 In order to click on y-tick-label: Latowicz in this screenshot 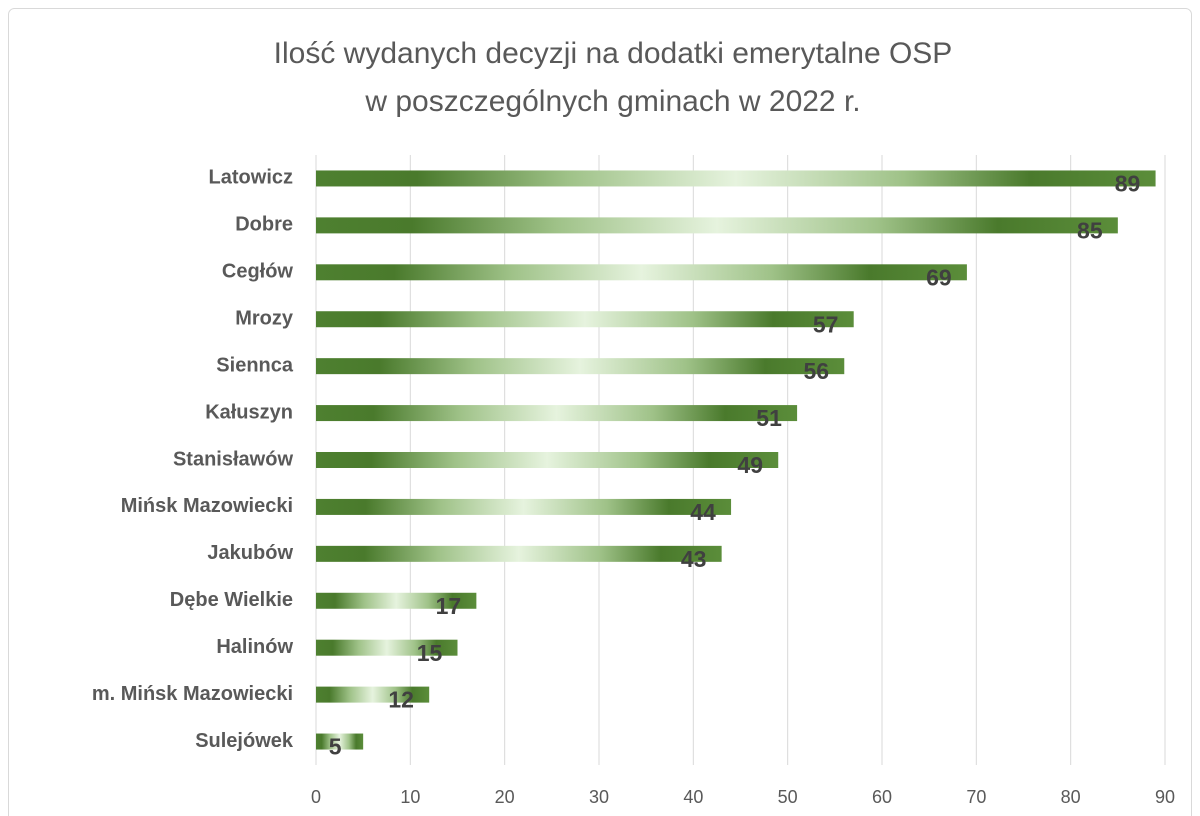, I will do `click(251, 178)`.